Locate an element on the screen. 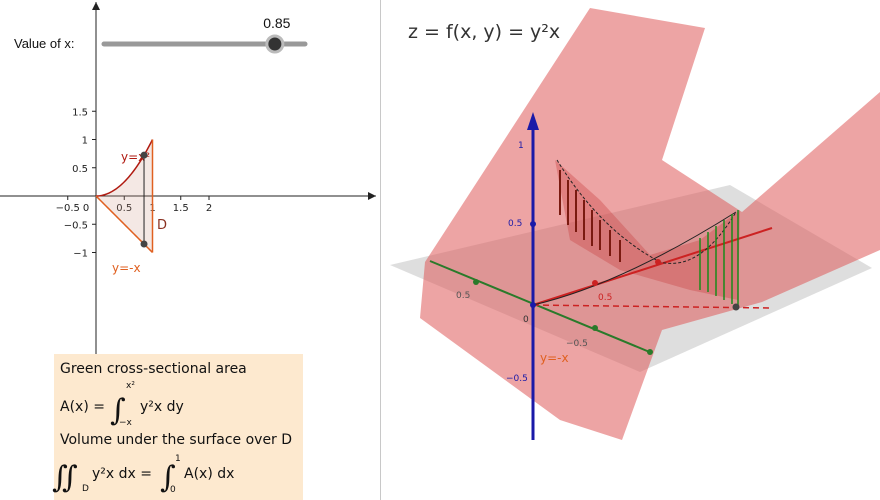  slider-knob is located at coordinates (275, 44).